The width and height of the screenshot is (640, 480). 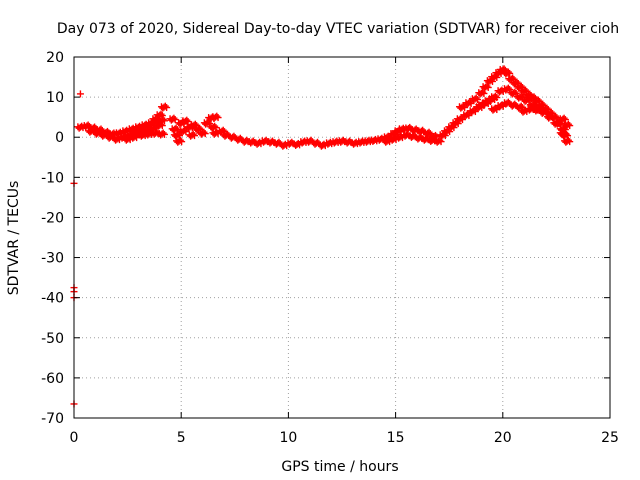 I want to click on y-tick-label: -30, so click(x=52, y=259).